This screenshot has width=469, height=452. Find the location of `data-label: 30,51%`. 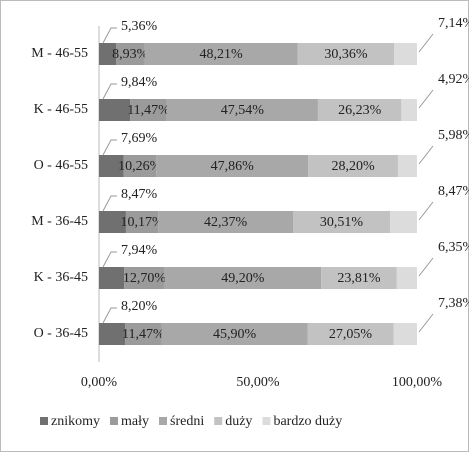

data-label: 30,51% is located at coordinates (342, 222).